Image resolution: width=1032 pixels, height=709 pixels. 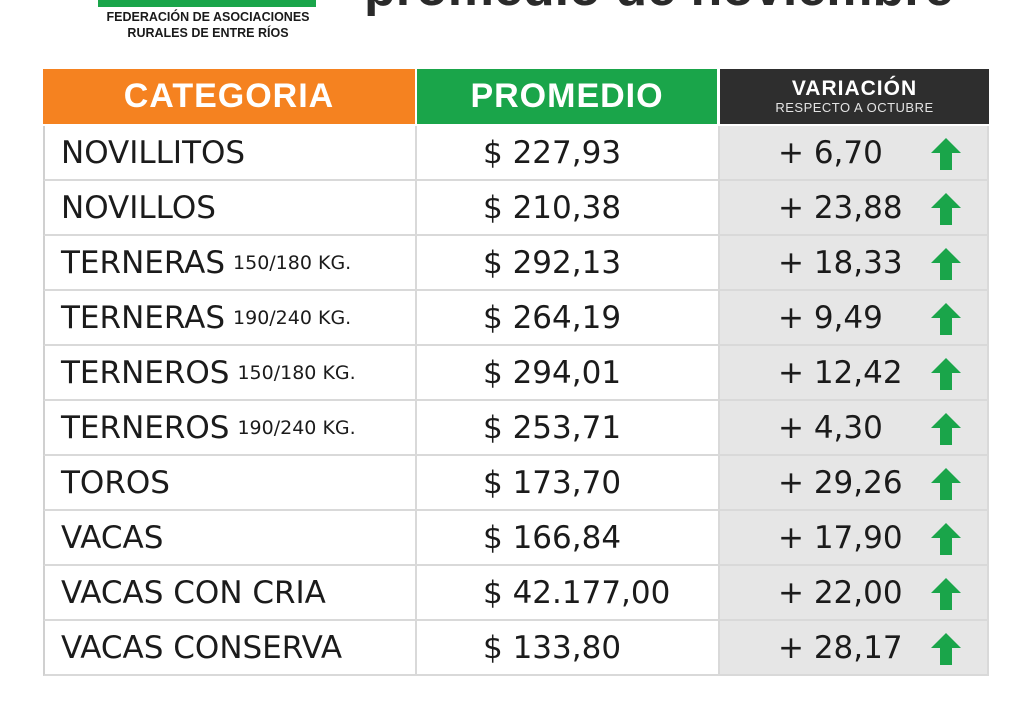 I want to click on variacion-cell: + 12,42, so click(x=853, y=373).